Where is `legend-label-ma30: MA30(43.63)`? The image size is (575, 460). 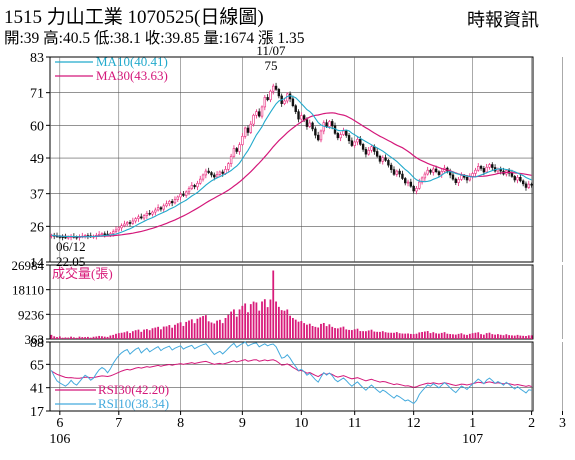
legend-label-ma30: MA30(43.63) is located at coordinates (132, 75).